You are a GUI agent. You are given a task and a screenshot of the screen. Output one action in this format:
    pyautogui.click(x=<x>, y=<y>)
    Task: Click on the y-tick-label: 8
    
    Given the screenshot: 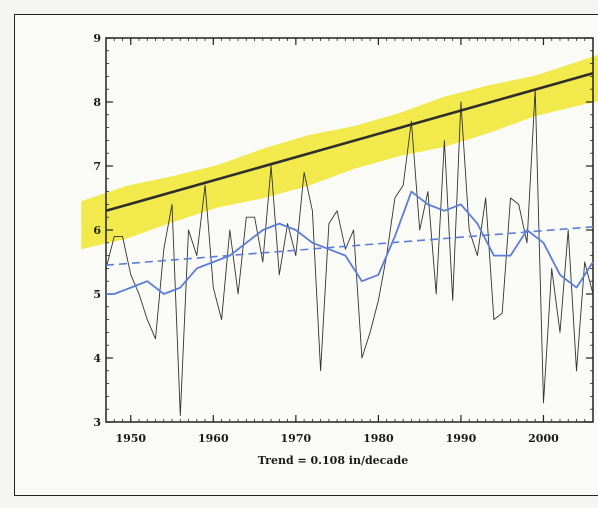 What is the action you would take?
    pyautogui.click(x=97, y=102)
    